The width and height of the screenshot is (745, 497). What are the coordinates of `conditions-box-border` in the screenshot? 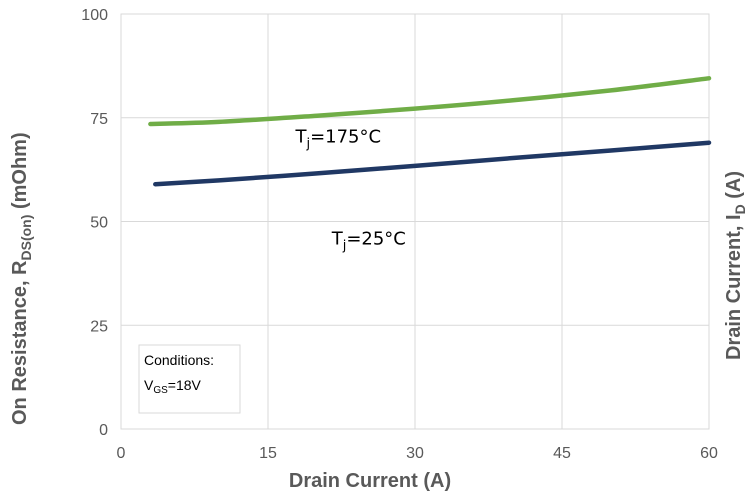 It's located at (189, 379).